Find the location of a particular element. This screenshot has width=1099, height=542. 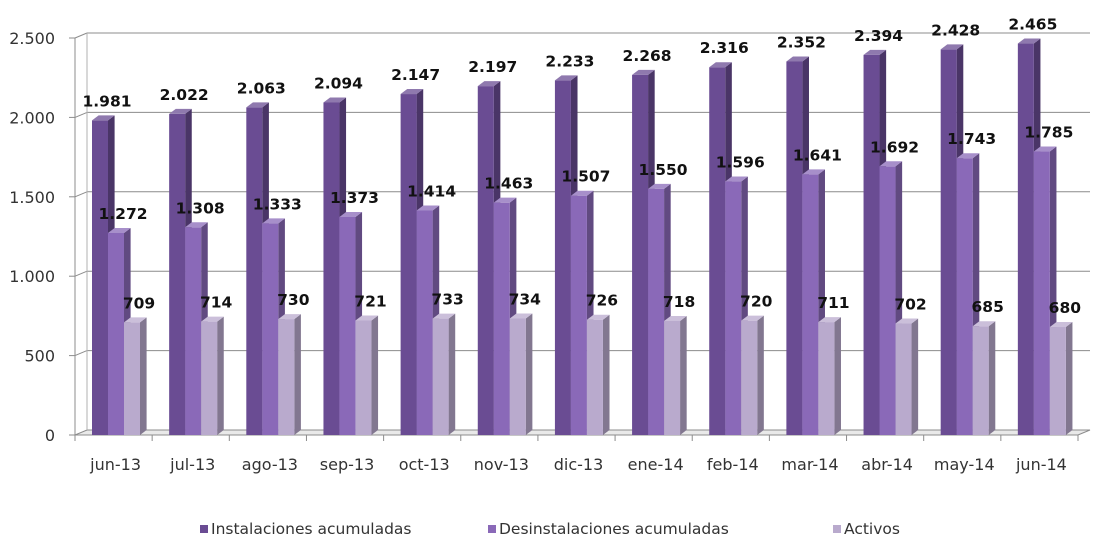

x-tick-label: dic-13 is located at coordinates (579, 464).